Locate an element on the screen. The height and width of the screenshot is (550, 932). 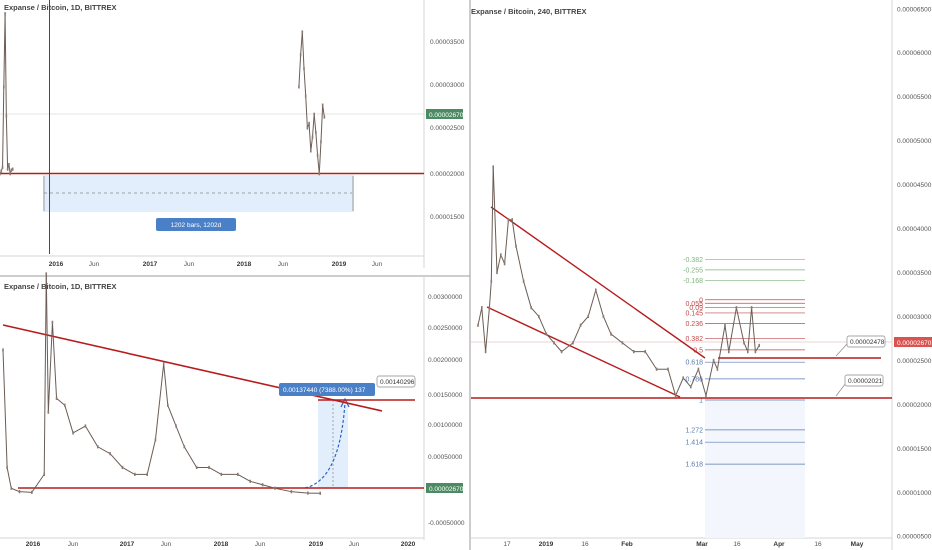
fib-level-label: 1.414 is located at coordinates (694, 443).